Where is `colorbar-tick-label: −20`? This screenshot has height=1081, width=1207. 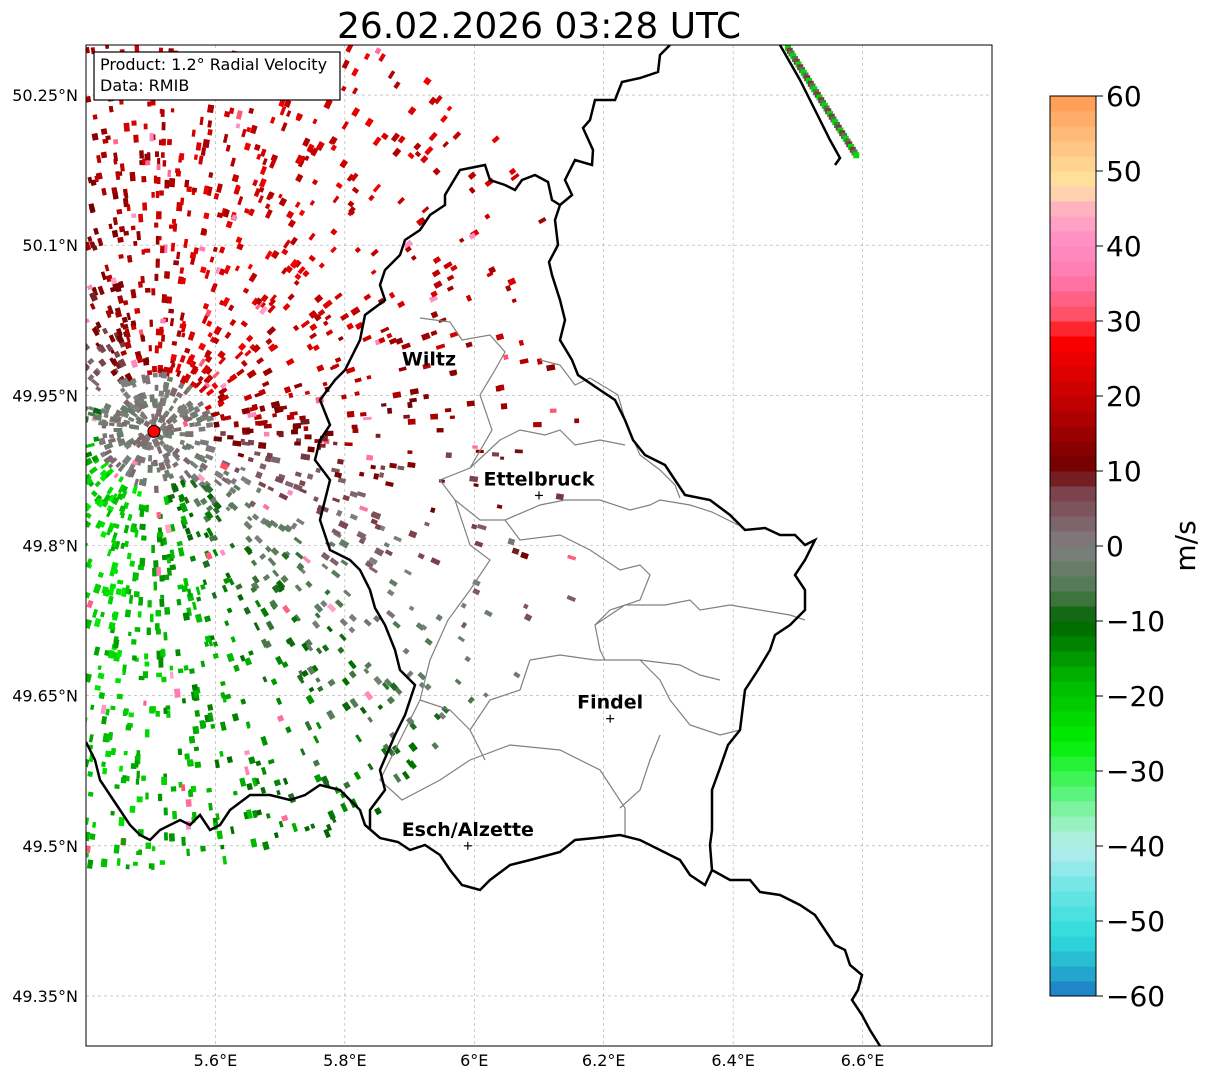
colorbar-tick-label: −20 is located at coordinates (1135, 696).